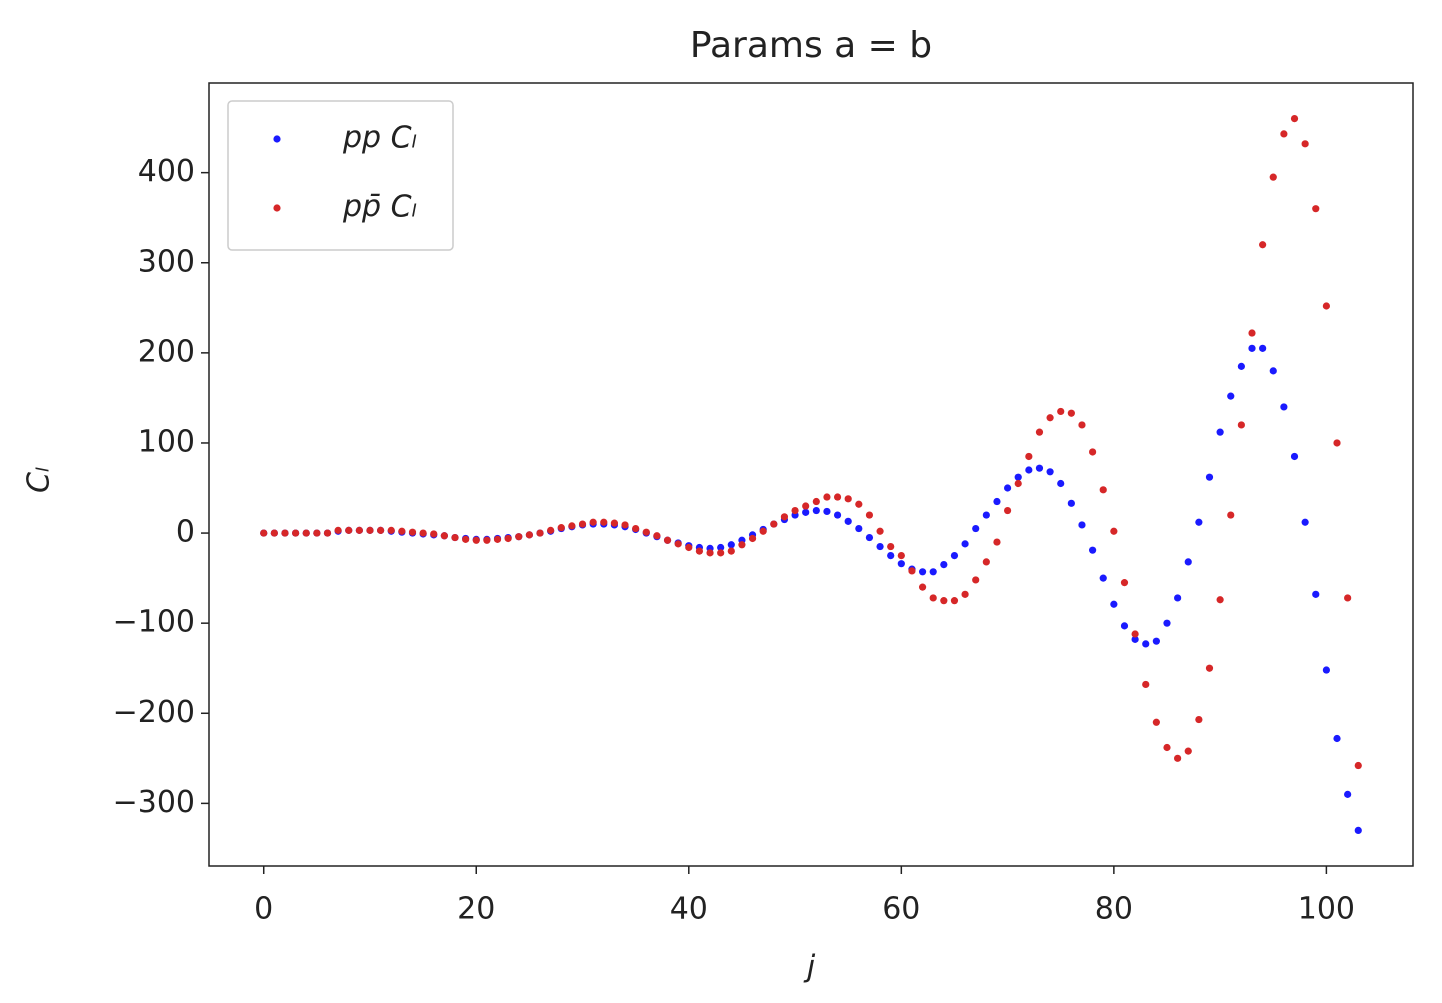  I want to click on legend-label: pp̄ Cₗ, so click(379, 207).